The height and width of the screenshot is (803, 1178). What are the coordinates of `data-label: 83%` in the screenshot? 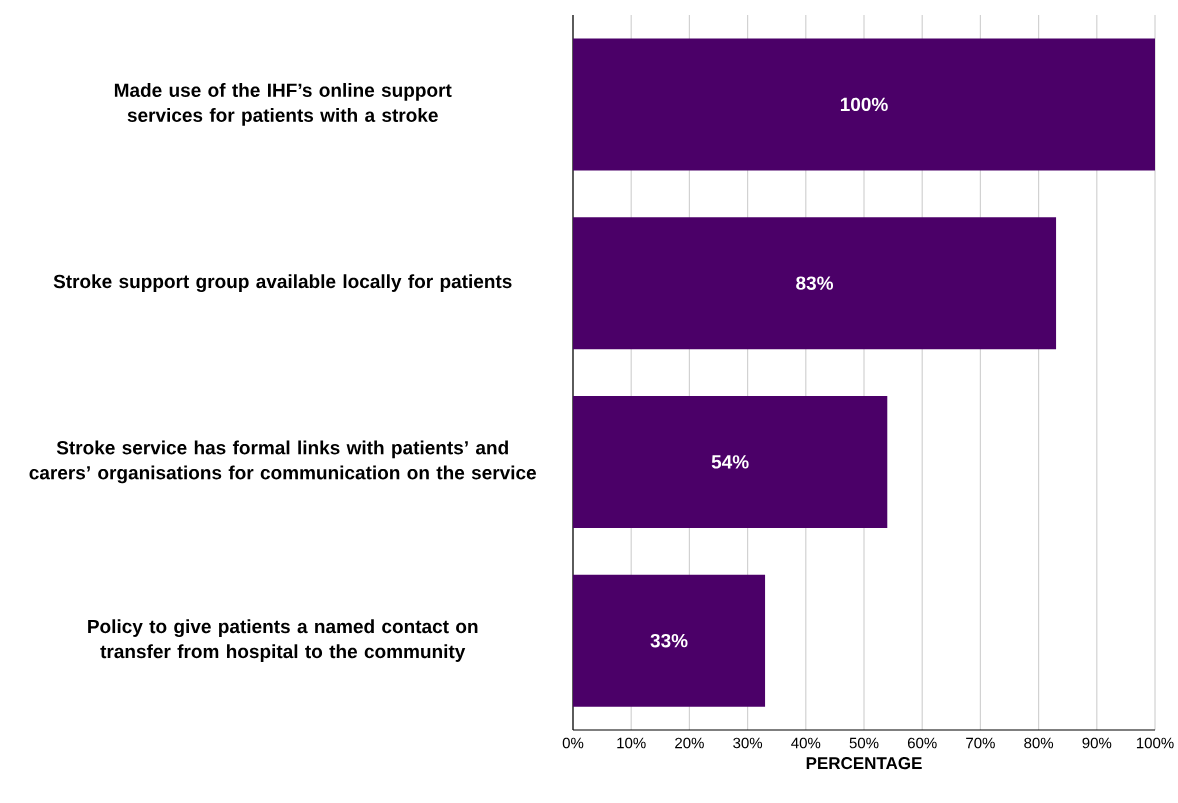 It's located at (815, 283).